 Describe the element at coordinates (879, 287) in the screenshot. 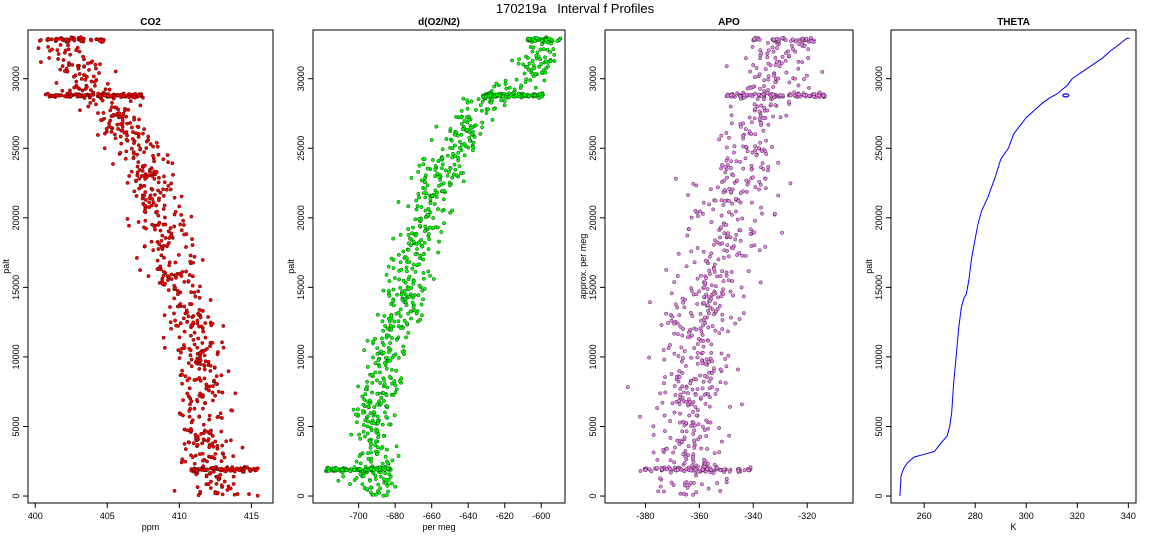

I see `y-tick-label: 15000` at that location.